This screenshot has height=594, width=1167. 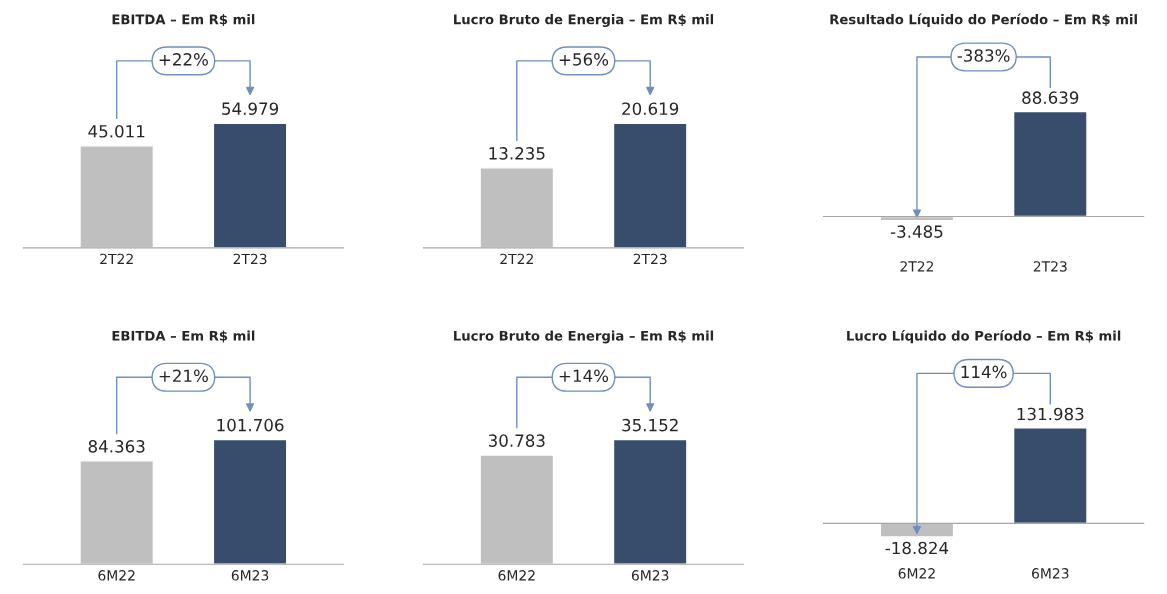 I want to click on data-label: 54.979, so click(x=250, y=108).